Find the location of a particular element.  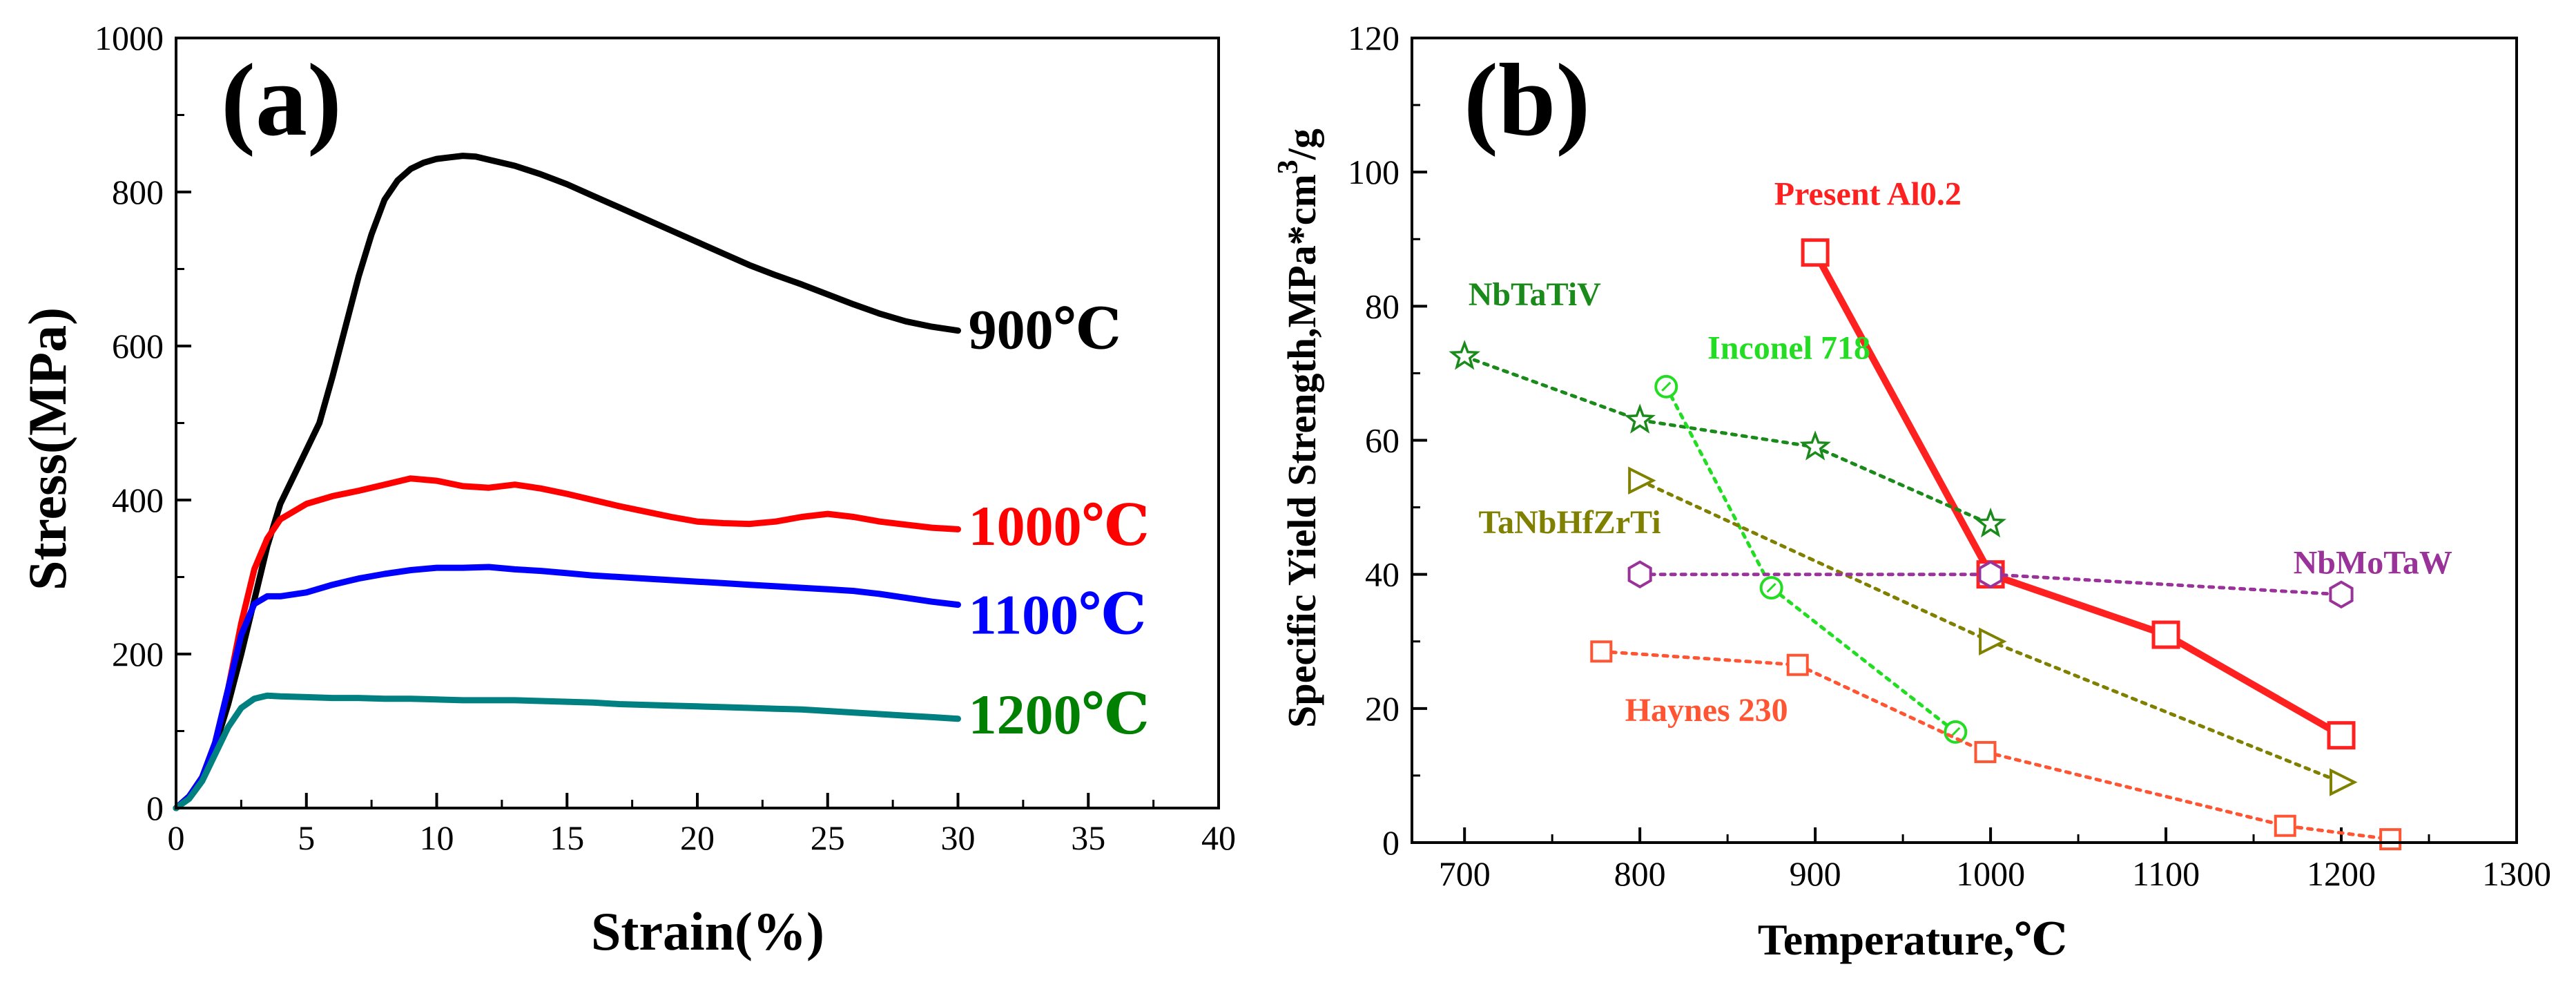

series-line-nbtativ is located at coordinates (1728, 440).